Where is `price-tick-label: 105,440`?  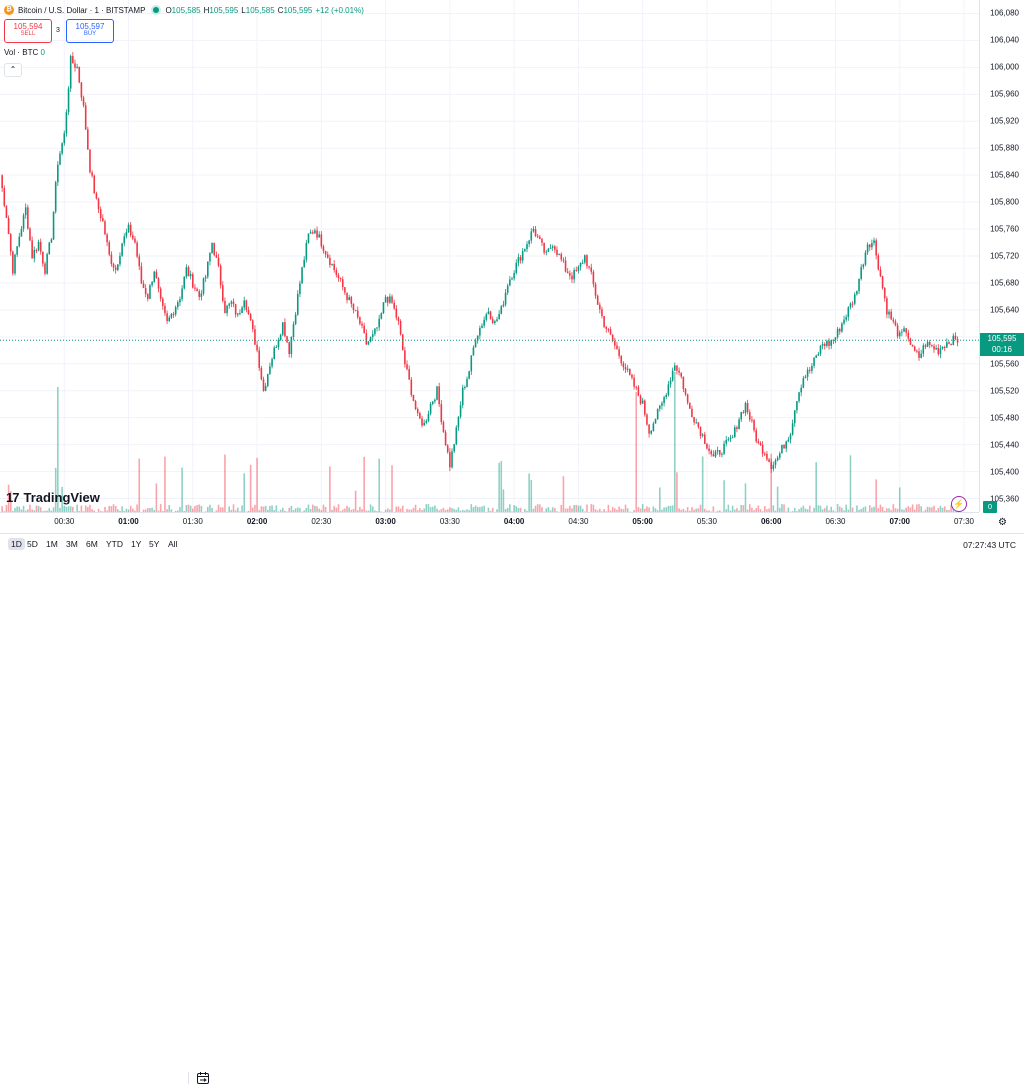
price-tick-label: 105,440 is located at coordinates (1004, 444).